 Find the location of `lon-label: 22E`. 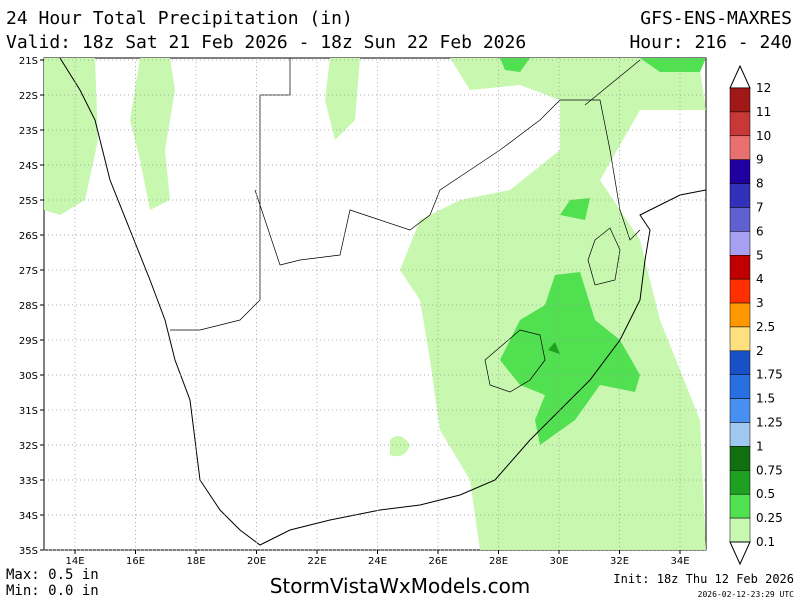

lon-label: 22E is located at coordinates (316, 561).